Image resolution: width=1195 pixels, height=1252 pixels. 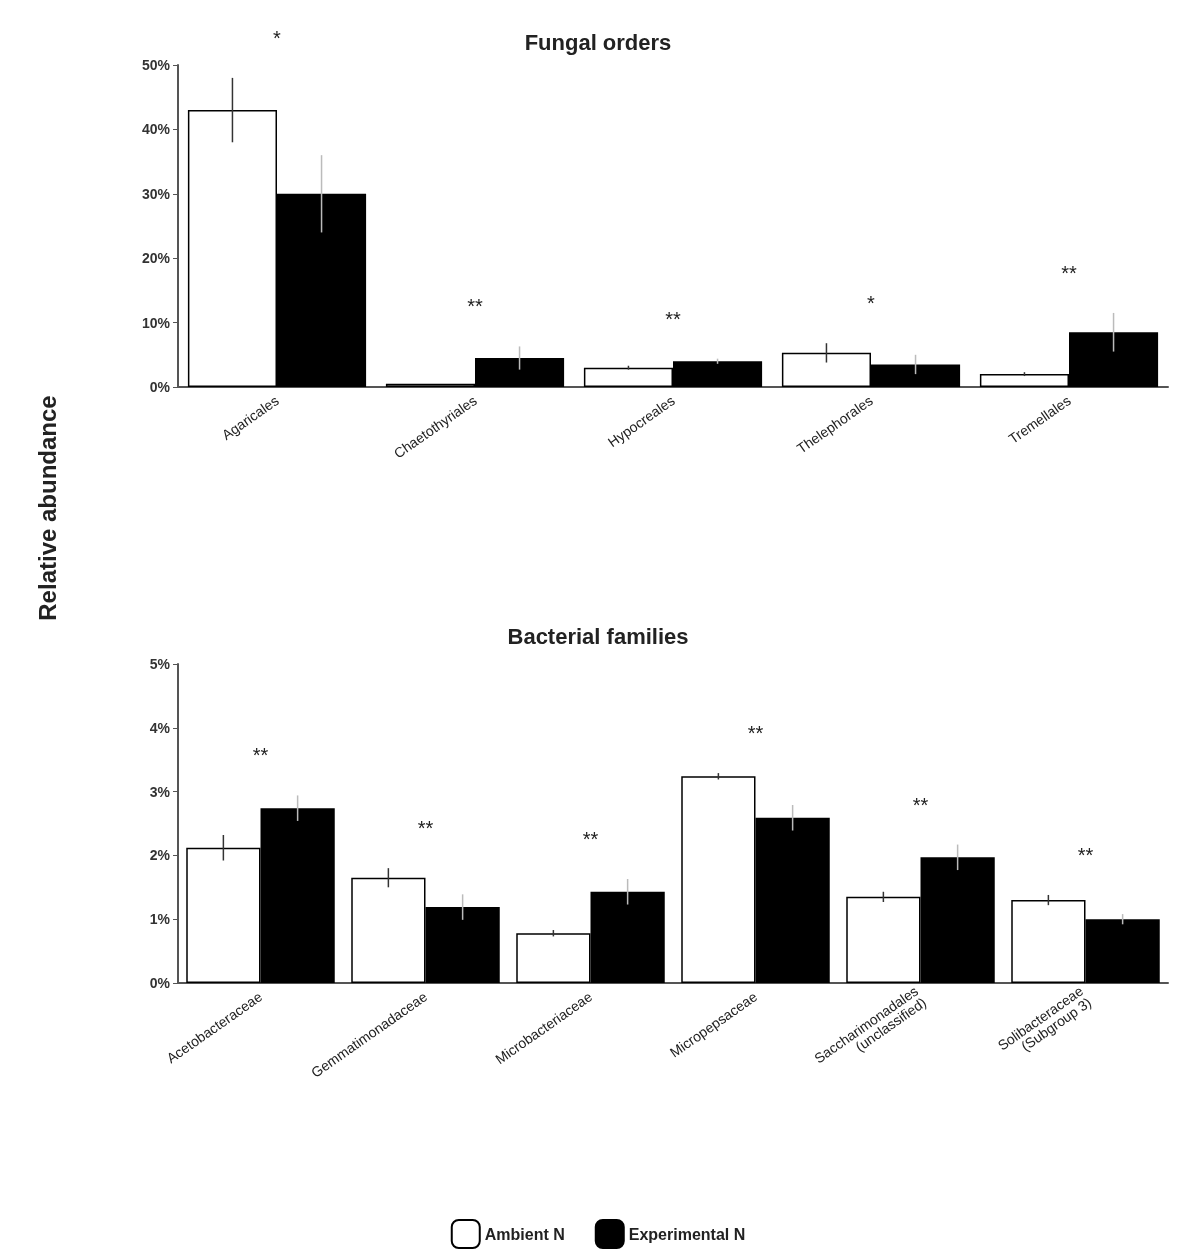 I want to click on legend-label: Experimental N, so click(x=687, y=1234).